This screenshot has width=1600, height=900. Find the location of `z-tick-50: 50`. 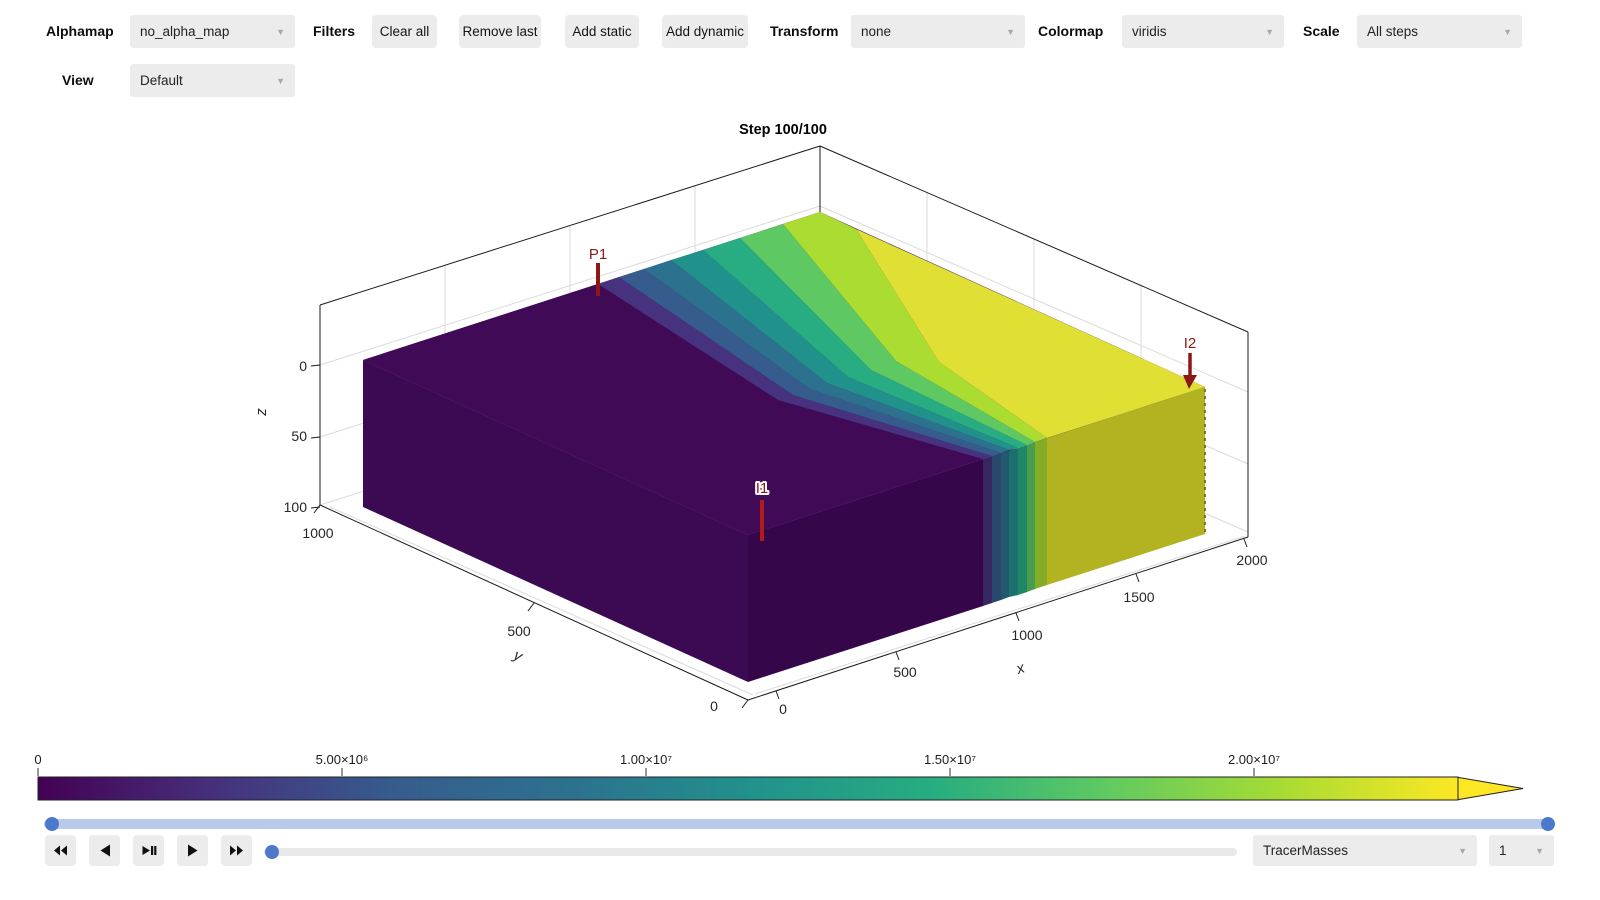

z-tick-50: 50 is located at coordinates (299, 436).